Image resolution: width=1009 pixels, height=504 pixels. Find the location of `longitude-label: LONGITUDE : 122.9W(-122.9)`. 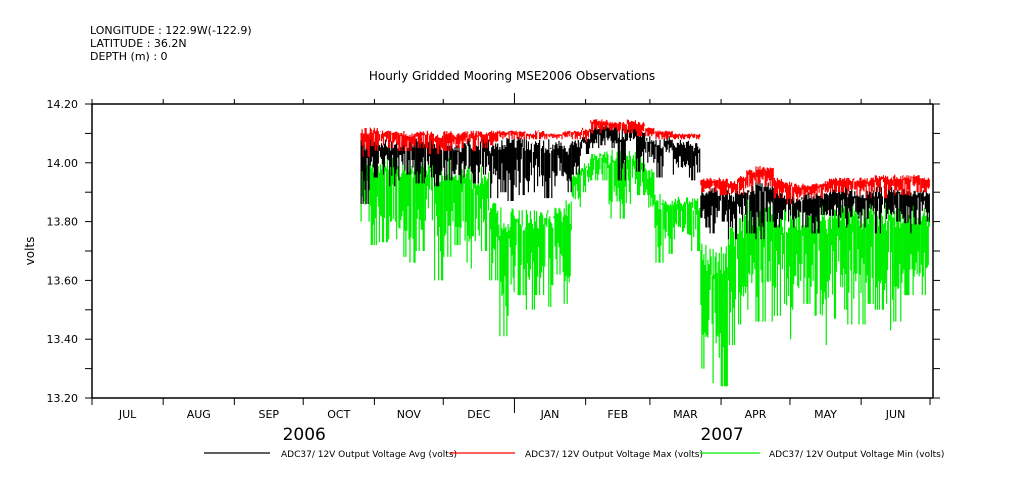

longitude-label: LONGITUDE : 122.9W(-122.9) is located at coordinates (171, 30).